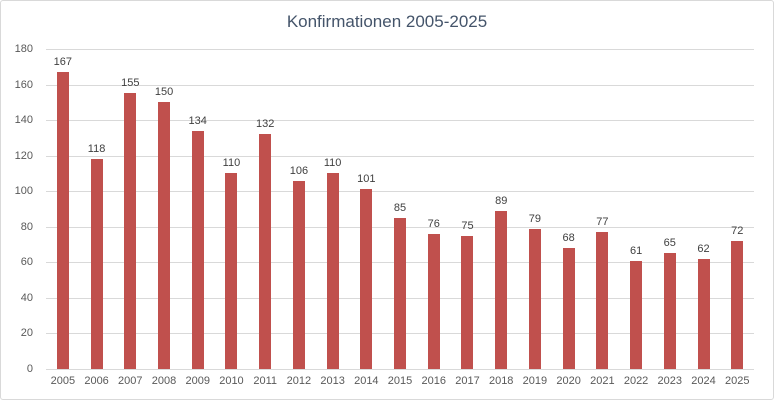  I want to click on x-tick-label: 2005, so click(63, 381).